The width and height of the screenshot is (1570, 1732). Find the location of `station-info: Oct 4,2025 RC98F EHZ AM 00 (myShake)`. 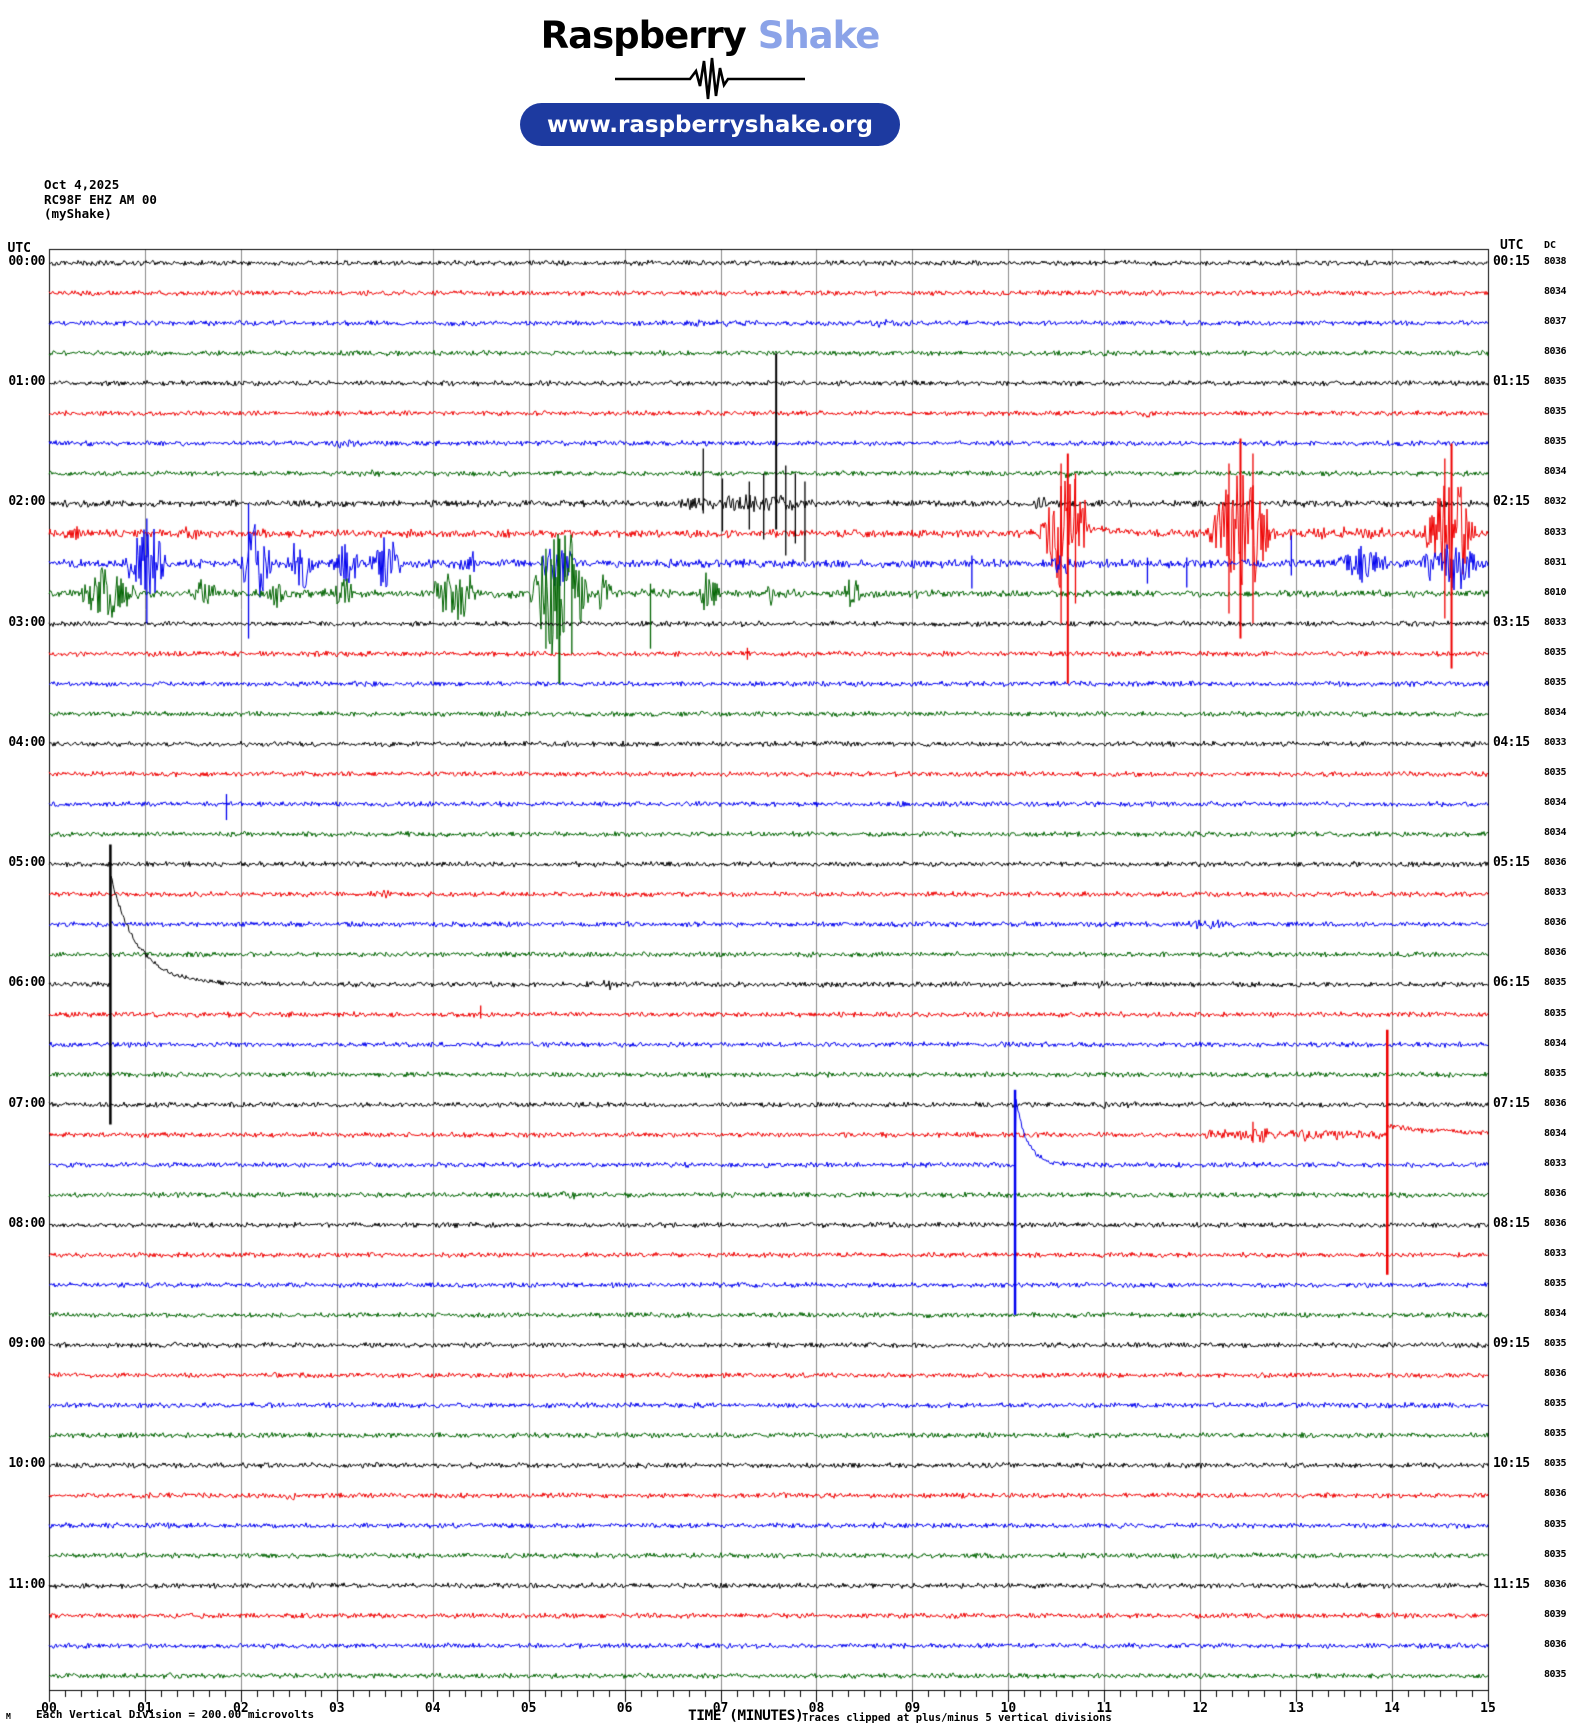

station-info: Oct 4,2025 RC98F EHZ AM 00 (myShake) is located at coordinates (100, 199).